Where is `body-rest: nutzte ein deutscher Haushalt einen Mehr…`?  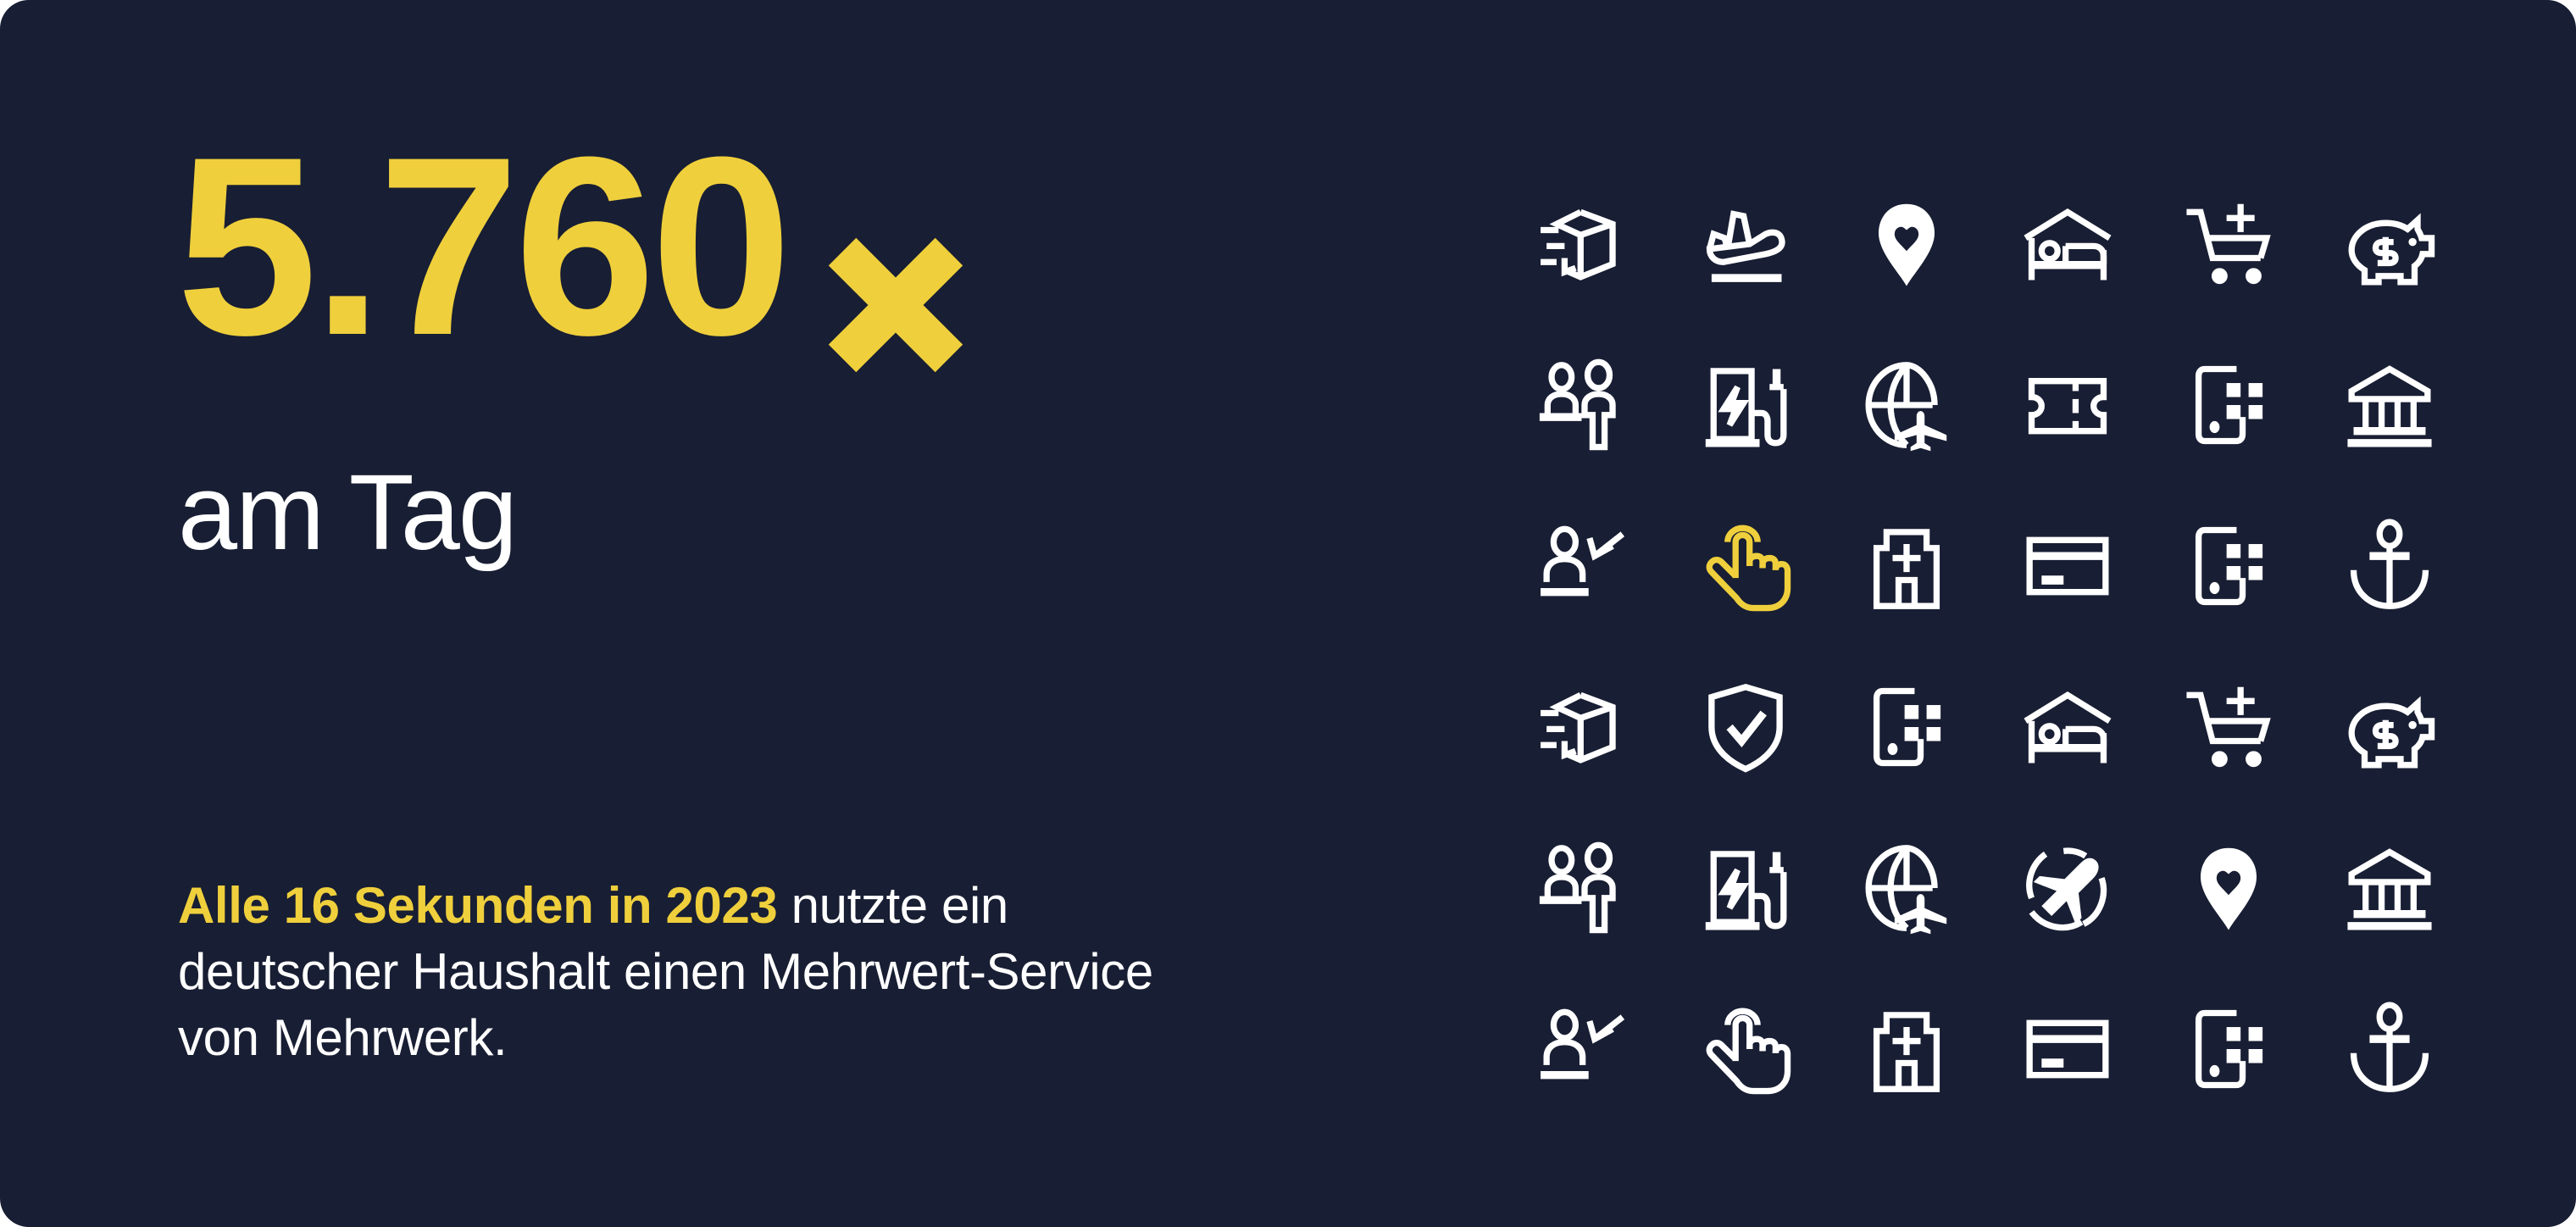 body-rest: nutzte ein deutscher Haushalt einen Mehr… is located at coordinates (665, 971).